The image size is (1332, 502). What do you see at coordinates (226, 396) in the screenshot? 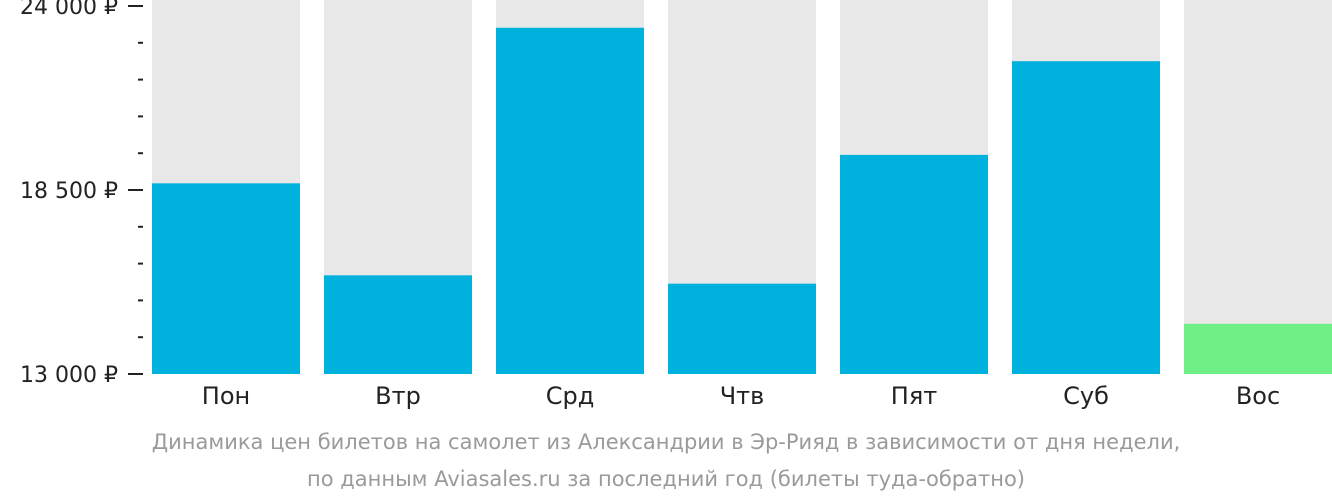
I see `x-tick-label: Пон` at bounding box center [226, 396].